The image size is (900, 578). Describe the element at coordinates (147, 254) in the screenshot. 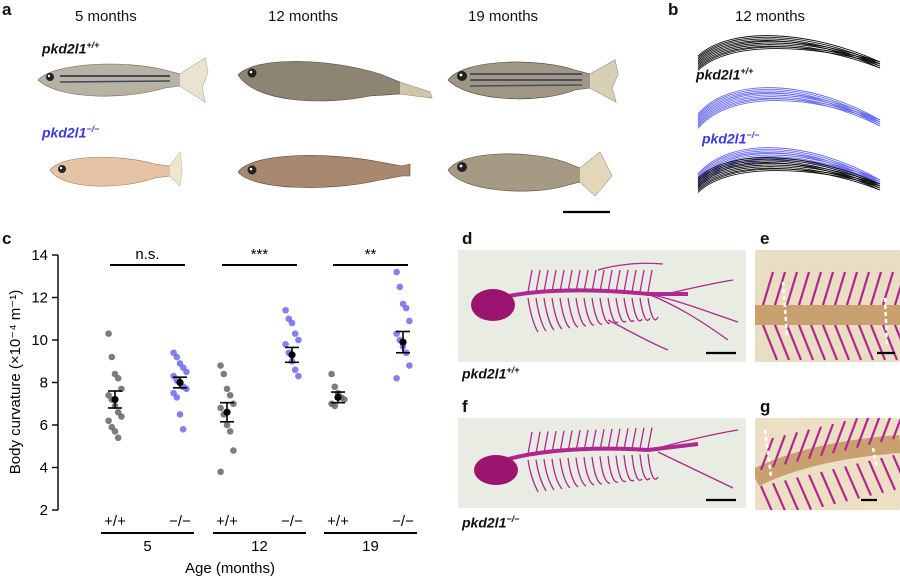

I see `significance-label: n.s.` at that location.